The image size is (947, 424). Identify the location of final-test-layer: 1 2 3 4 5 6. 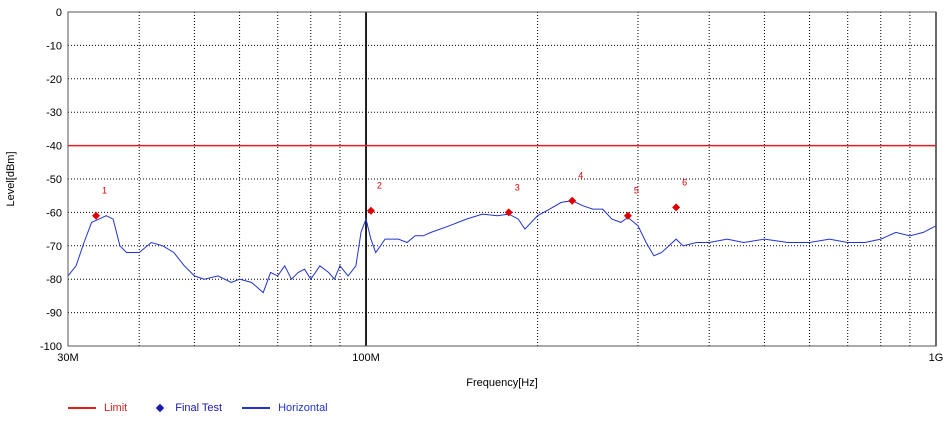
(389, 195).